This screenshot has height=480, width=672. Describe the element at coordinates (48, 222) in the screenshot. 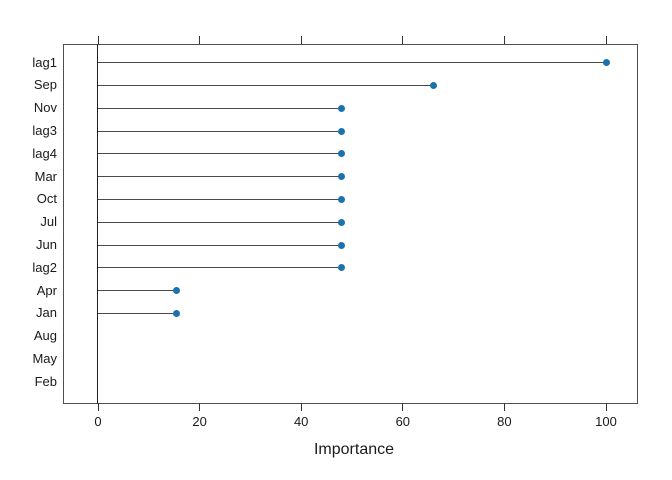

I see `category-label: Jul` at that location.